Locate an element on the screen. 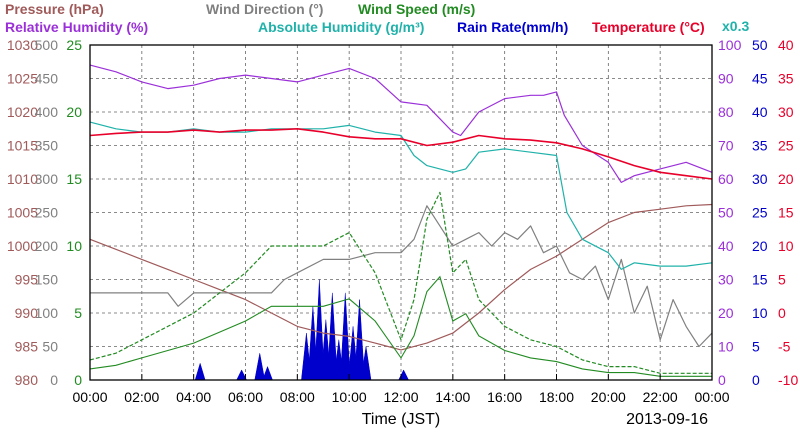  left-tick-label: 15 is located at coordinates (74, 179).